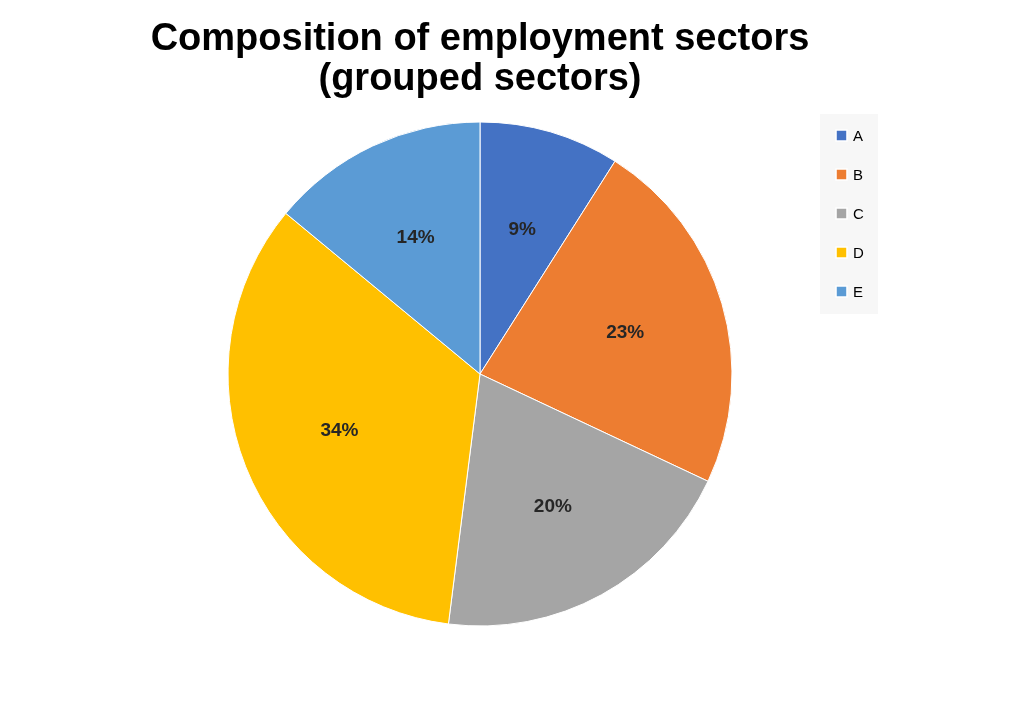  What do you see at coordinates (339, 429) in the screenshot?
I see `data-label: 34%` at bounding box center [339, 429].